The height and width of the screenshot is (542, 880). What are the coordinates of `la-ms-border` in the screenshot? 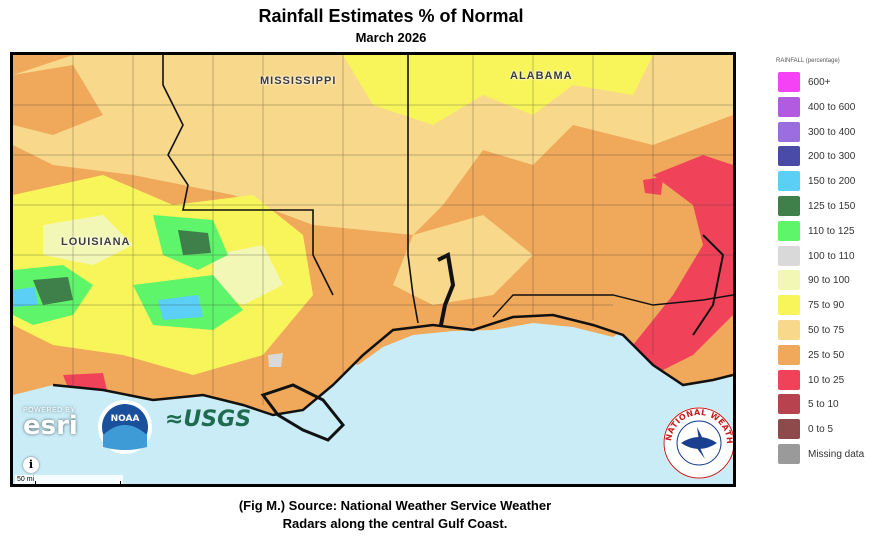 It's located at (248, 175).